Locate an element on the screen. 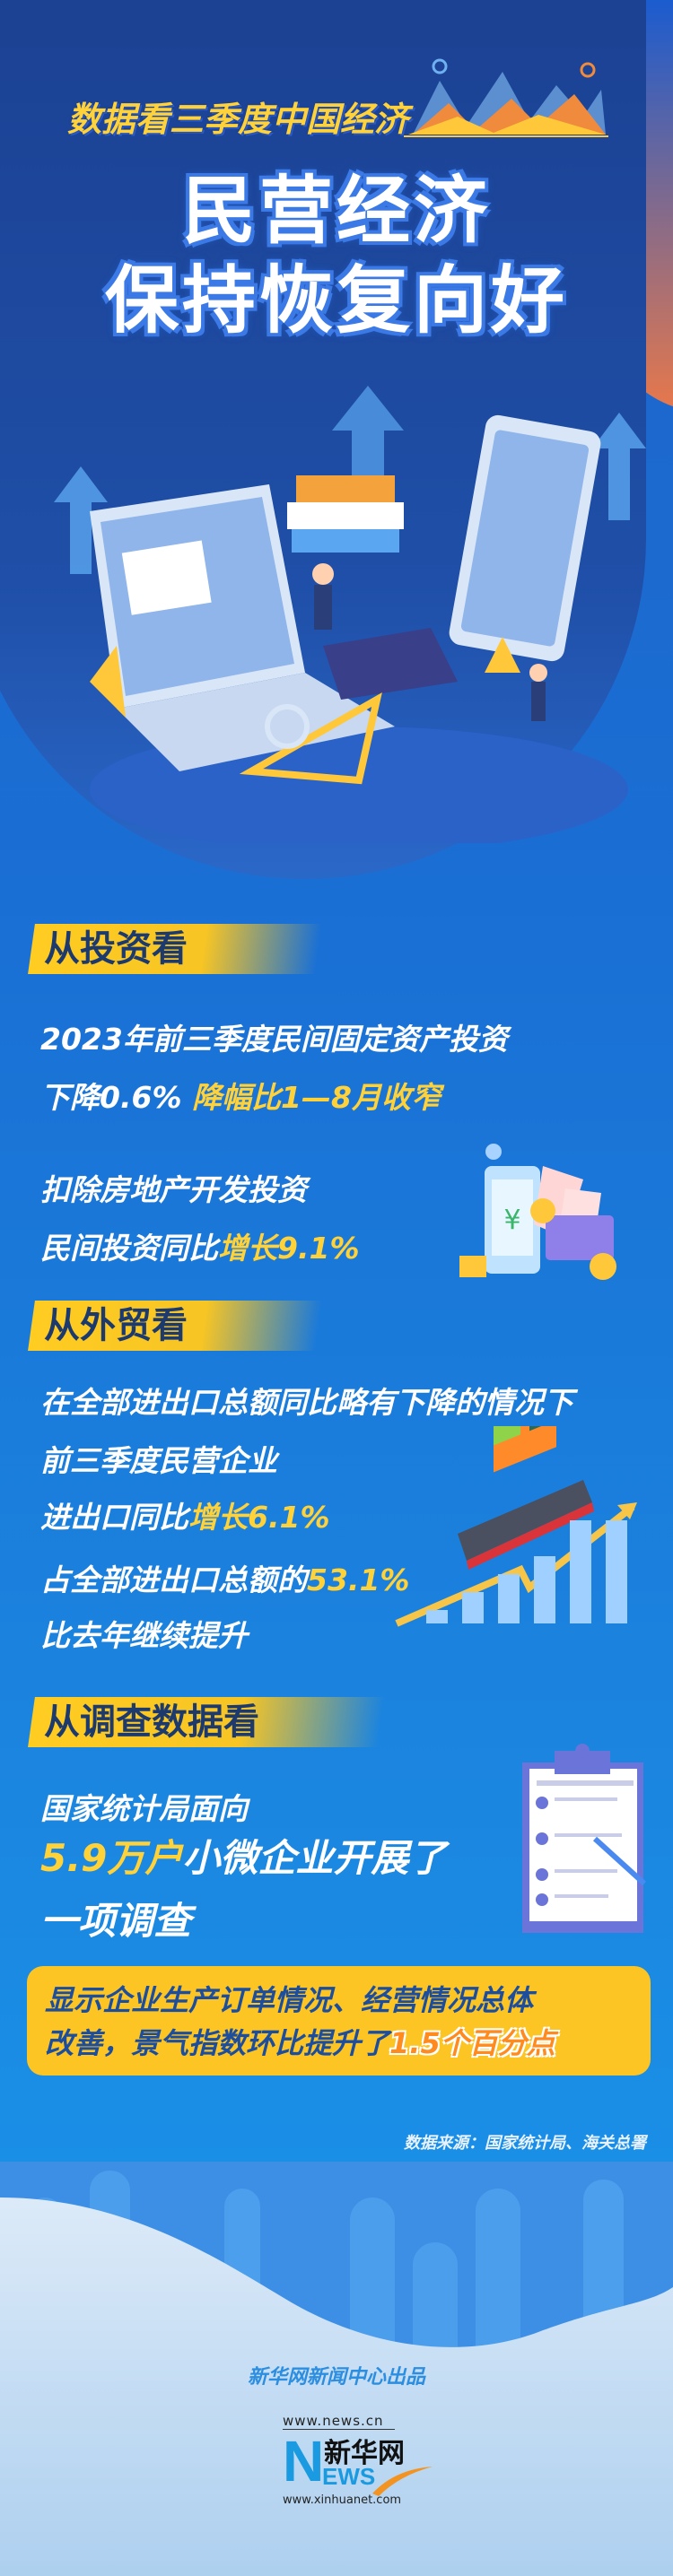 This screenshot has height=2576, width=673. producer-credit: 新华网新闻中心出品 is located at coordinates (336, 2377).